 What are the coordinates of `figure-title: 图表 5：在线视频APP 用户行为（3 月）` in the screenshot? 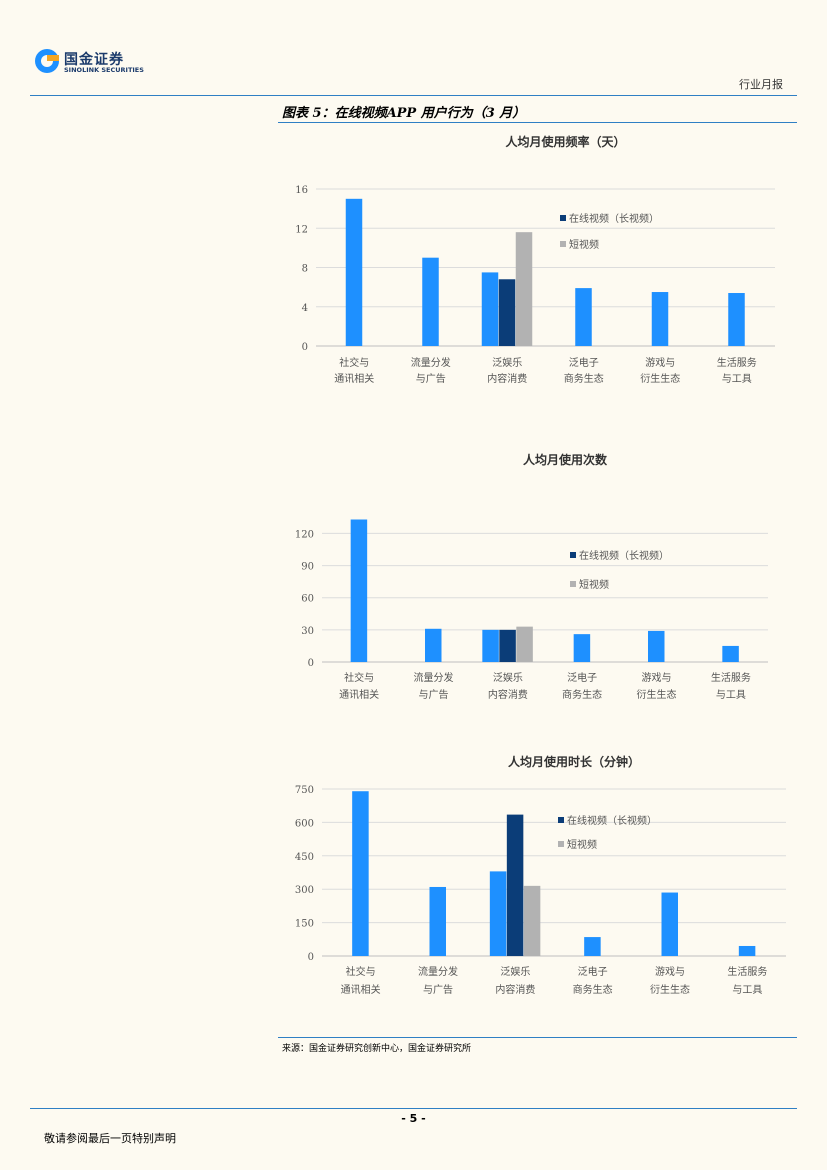 It's located at (404, 113).